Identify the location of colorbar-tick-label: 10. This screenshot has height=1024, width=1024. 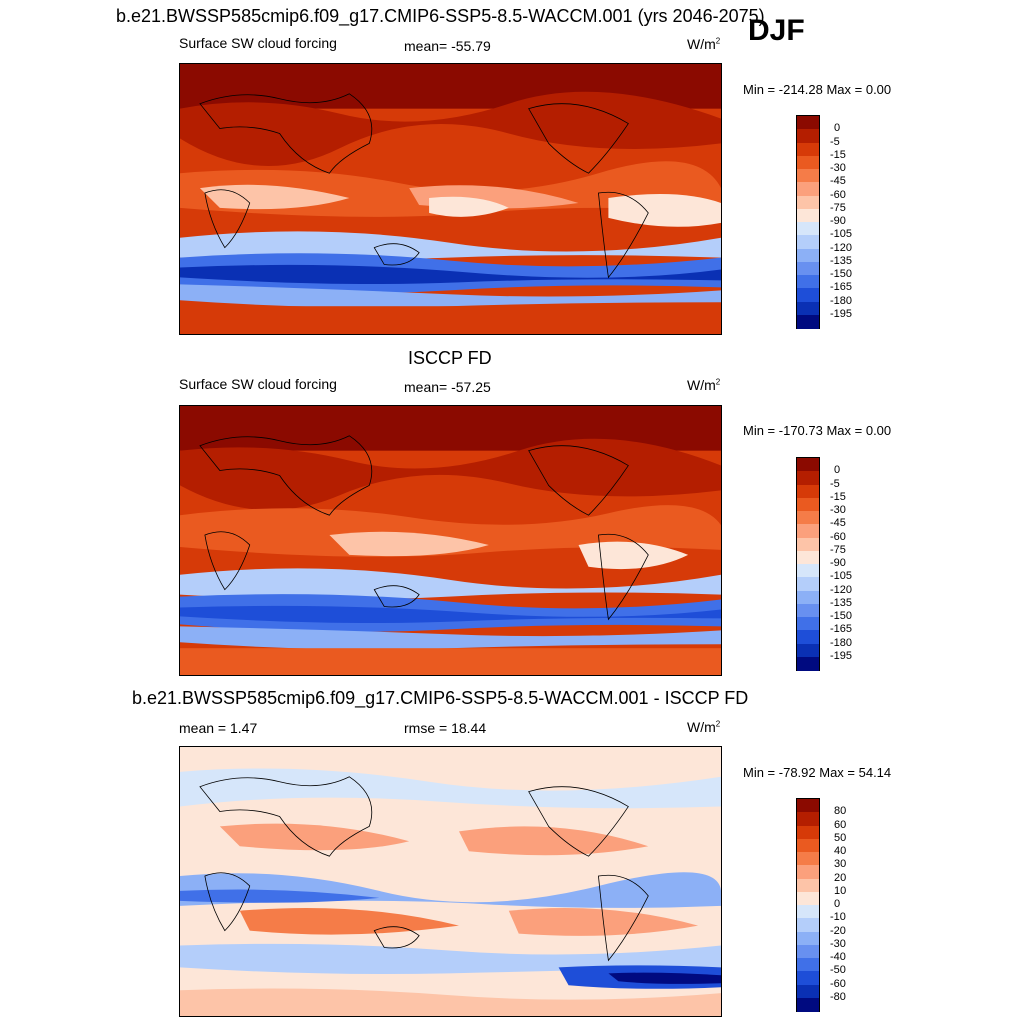
(840, 890).